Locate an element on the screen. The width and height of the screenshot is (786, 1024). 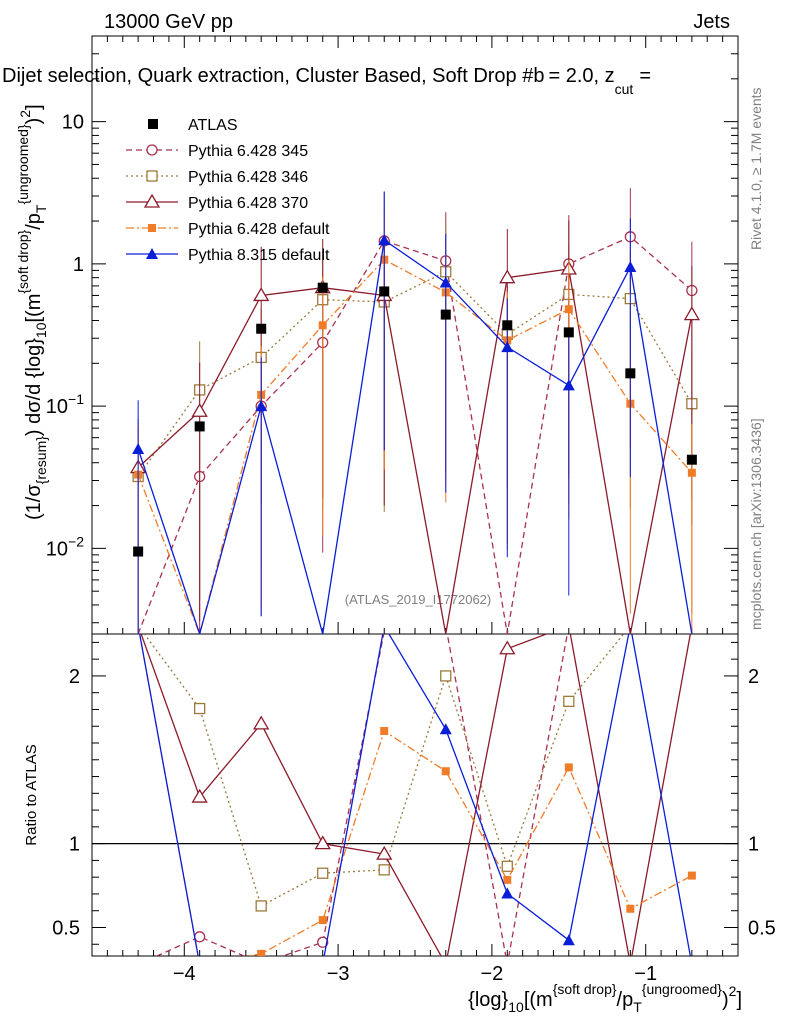
legend-label: Pythia 6.428 default is located at coordinates (259, 229).